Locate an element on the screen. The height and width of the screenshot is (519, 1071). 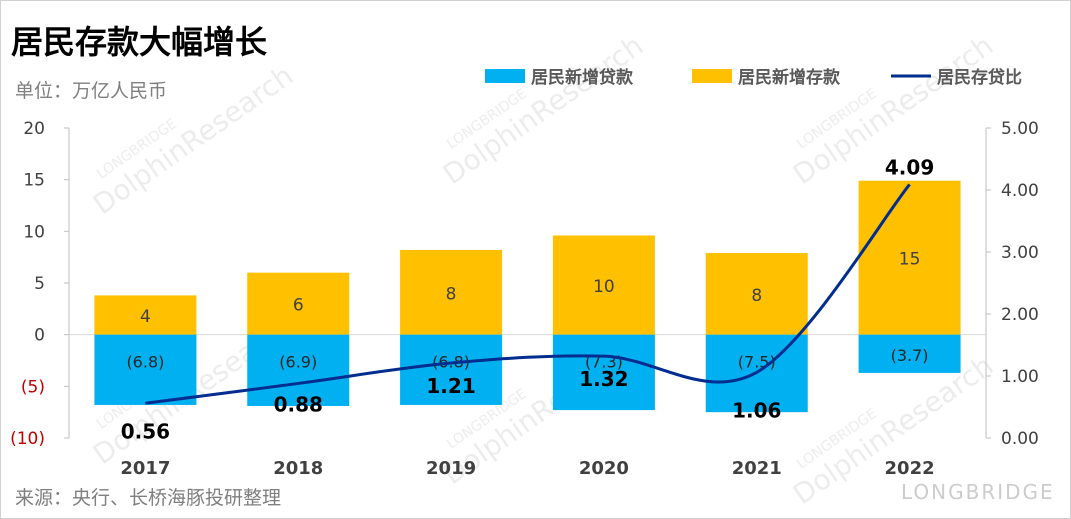
line-data-label: 0.88 is located at coordinates (298, 404).